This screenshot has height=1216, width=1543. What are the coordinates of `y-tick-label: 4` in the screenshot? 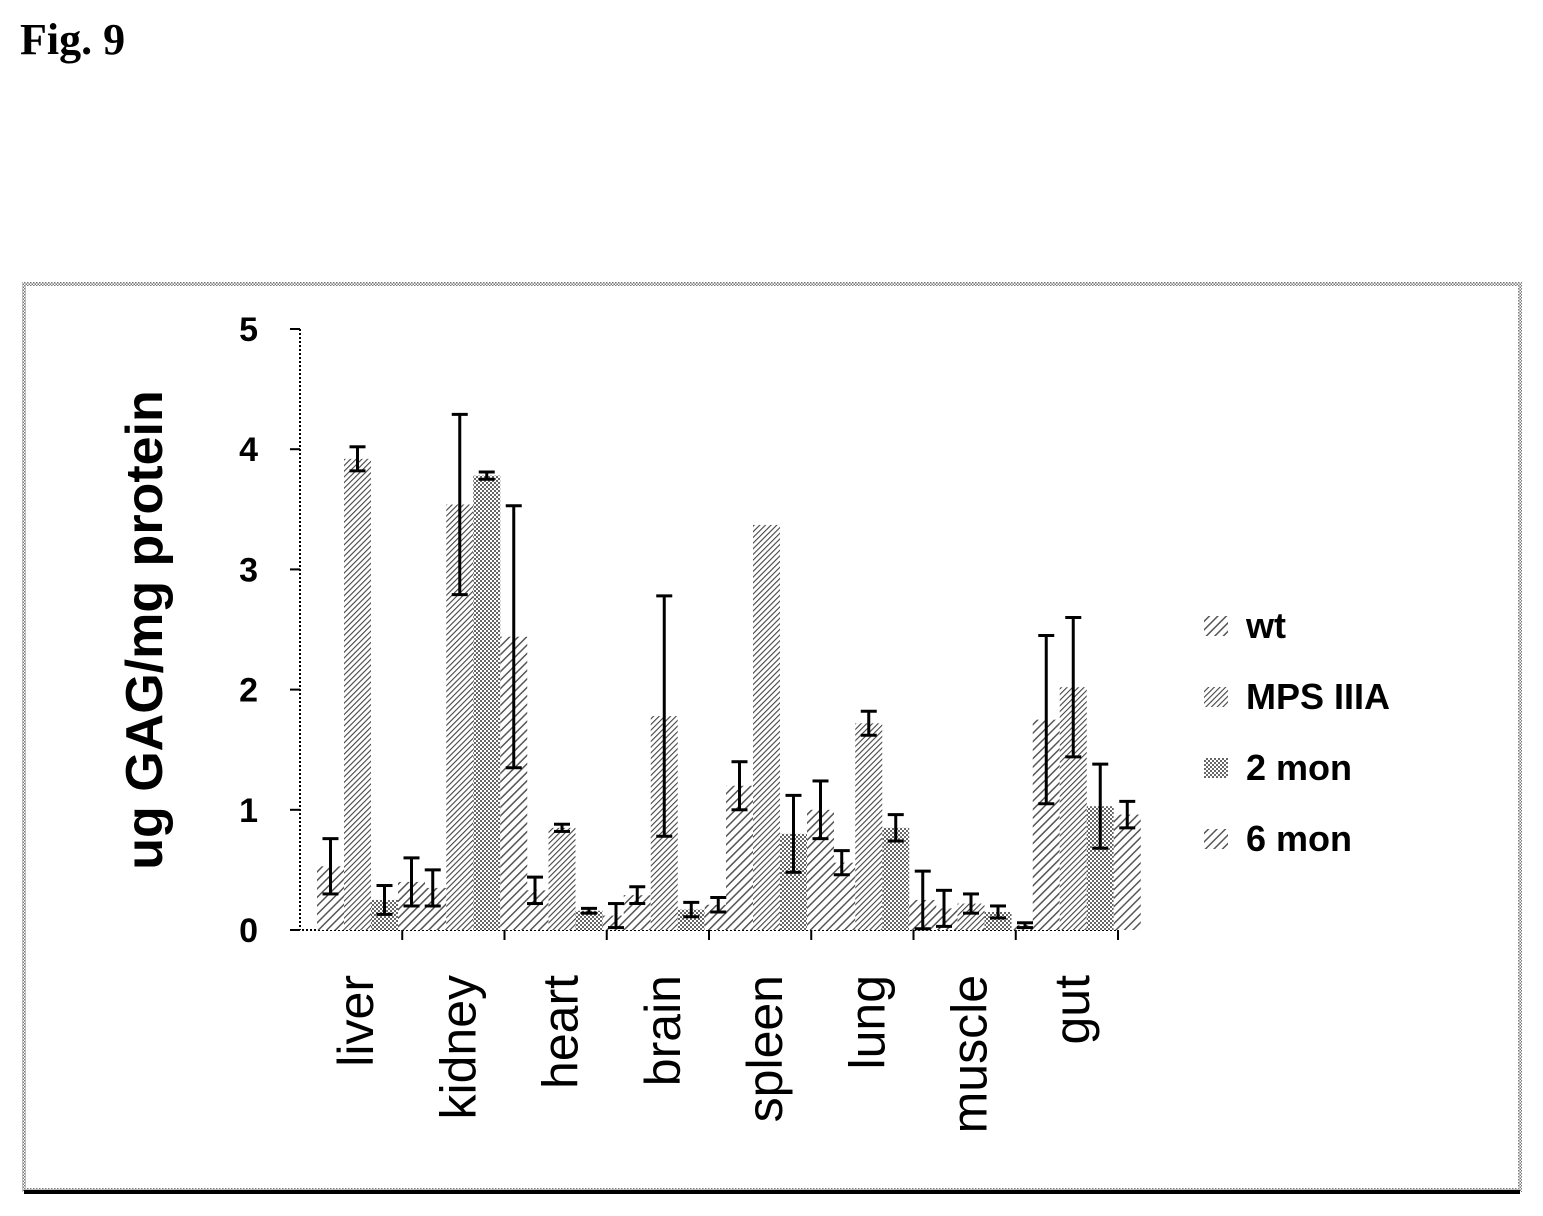 It's located at (248, 450).